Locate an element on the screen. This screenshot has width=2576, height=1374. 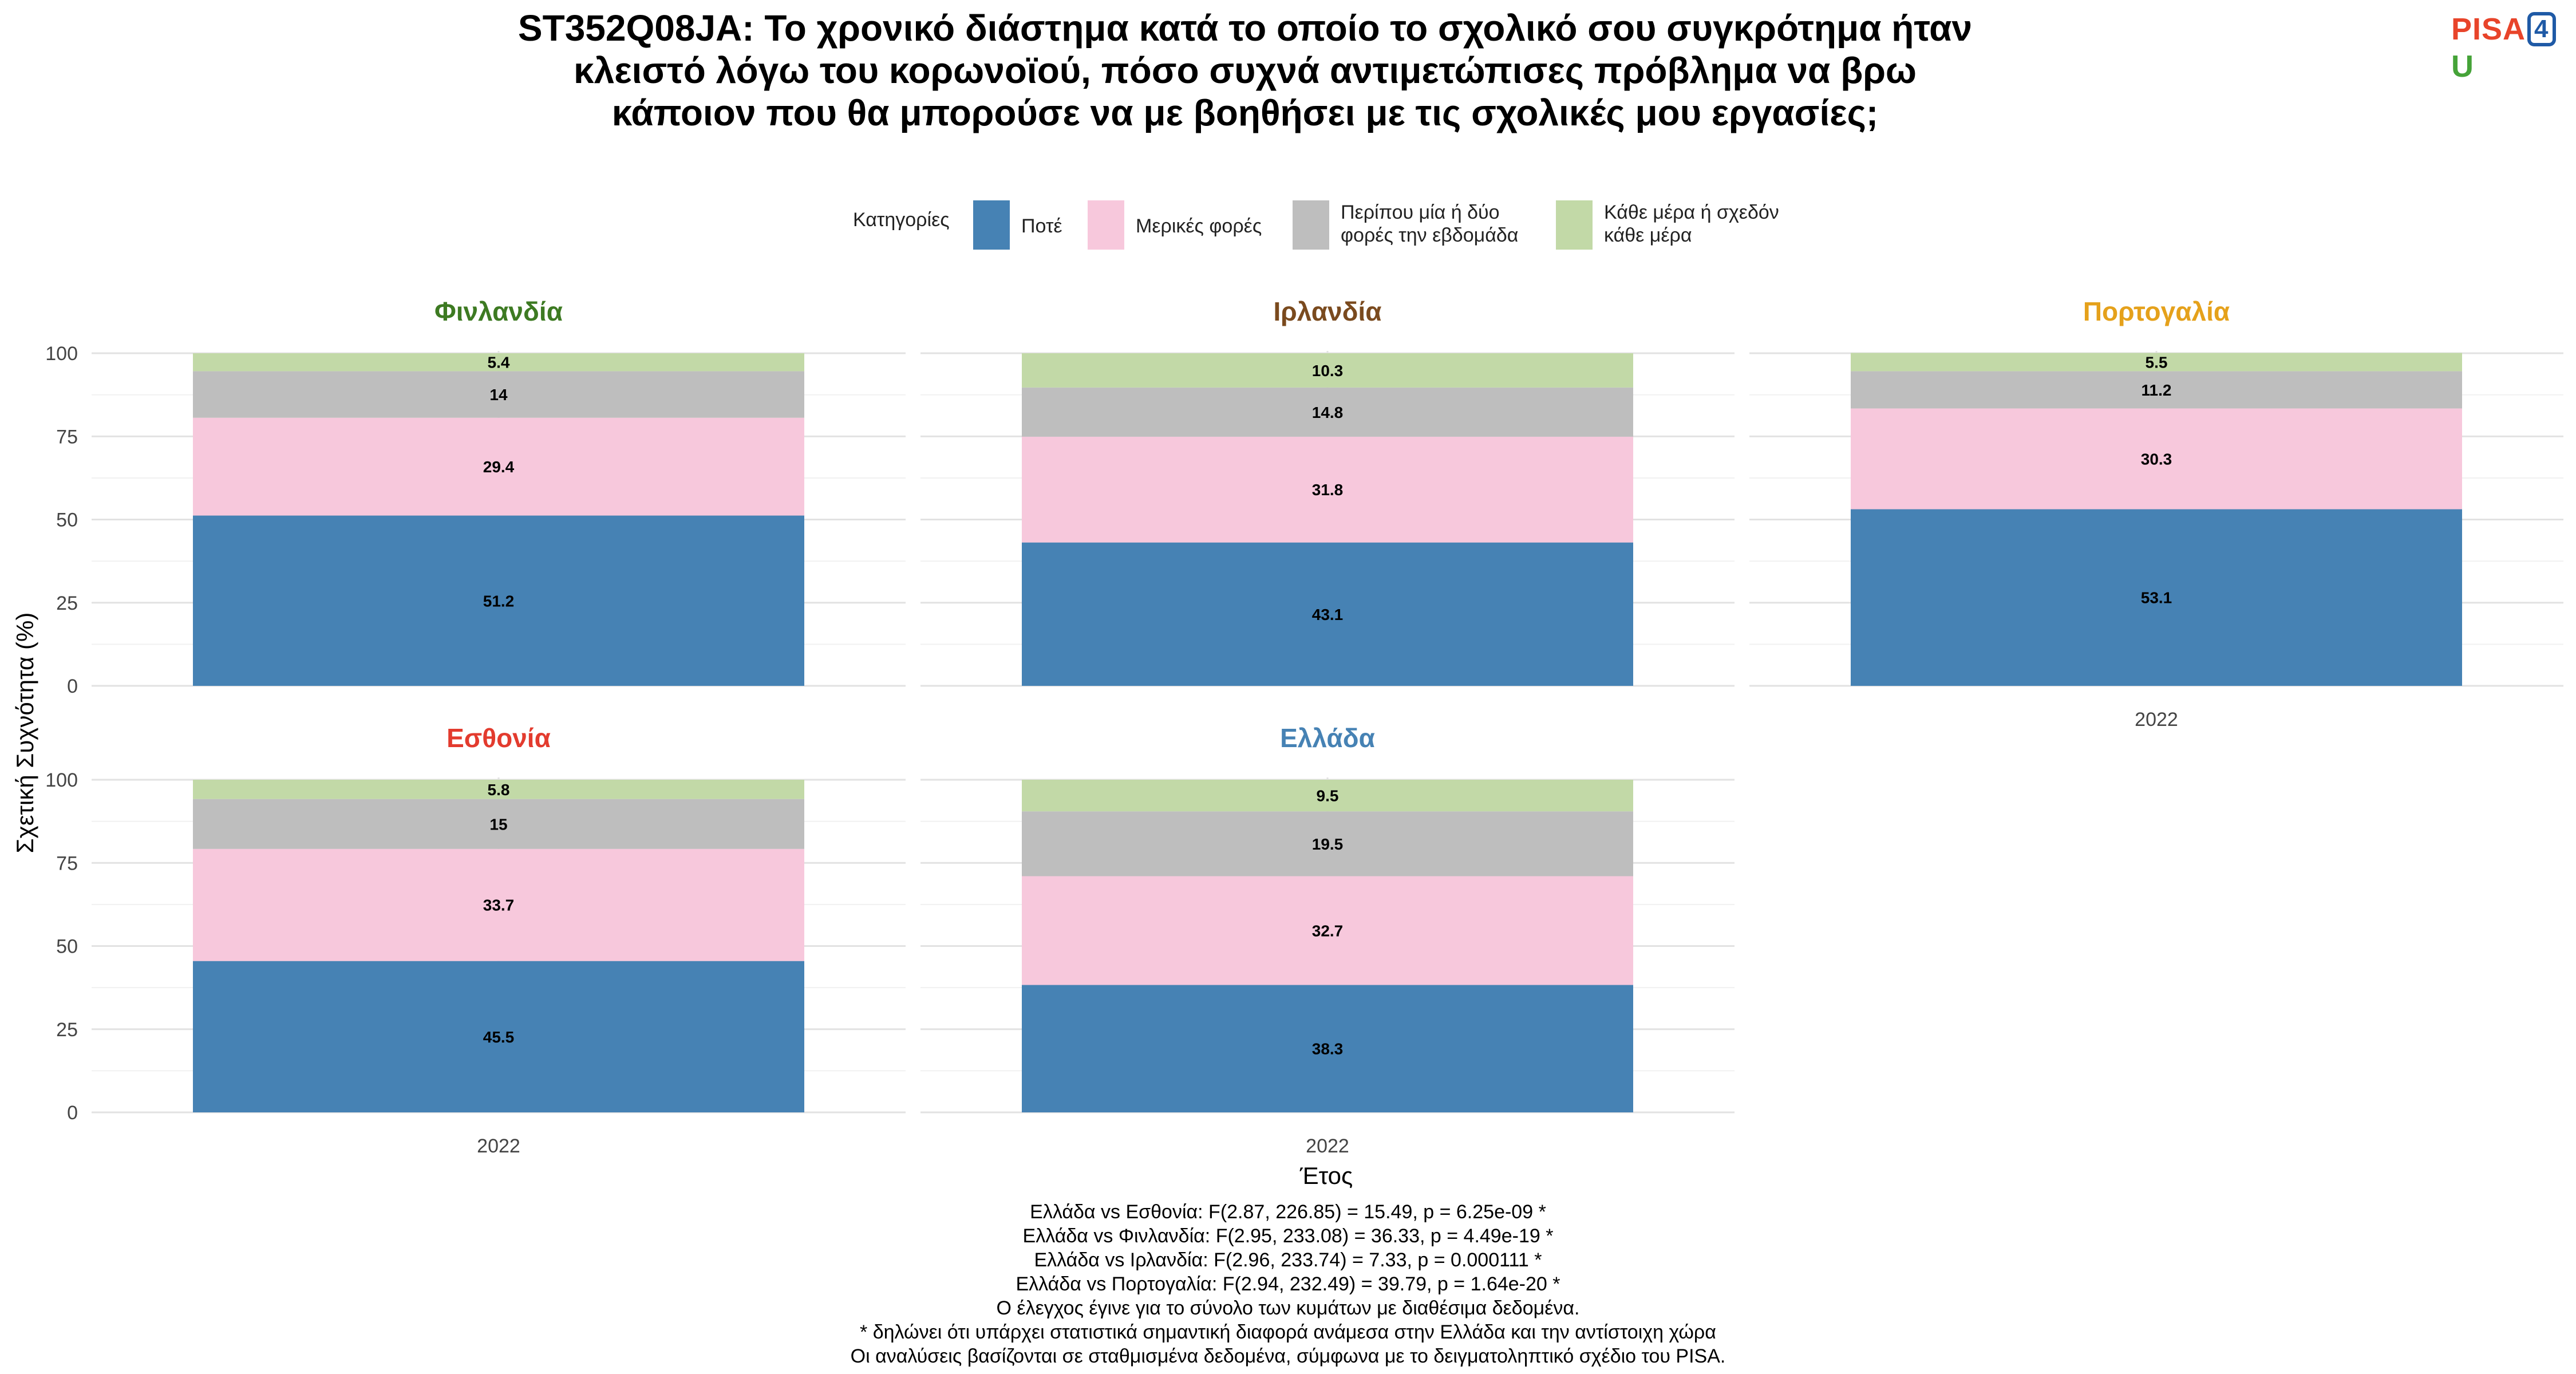
data-label: 5.4 is located at coordinates (499, 363).